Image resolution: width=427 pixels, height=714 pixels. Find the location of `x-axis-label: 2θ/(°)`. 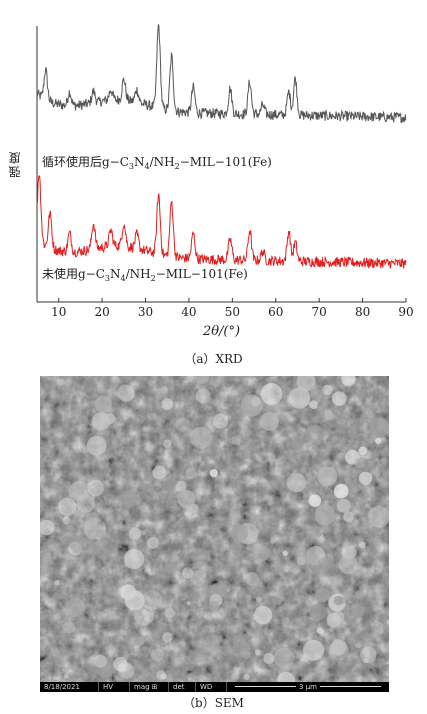

x-axis-label: 2θ/(°) is located at coordinates (221, 331).